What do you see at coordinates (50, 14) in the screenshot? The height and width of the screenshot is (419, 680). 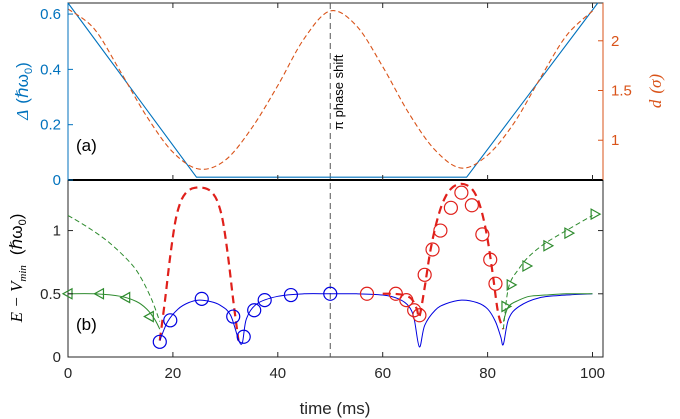 I see `ytick-a-left-label: 0.6` at bounding box center [50, 14].